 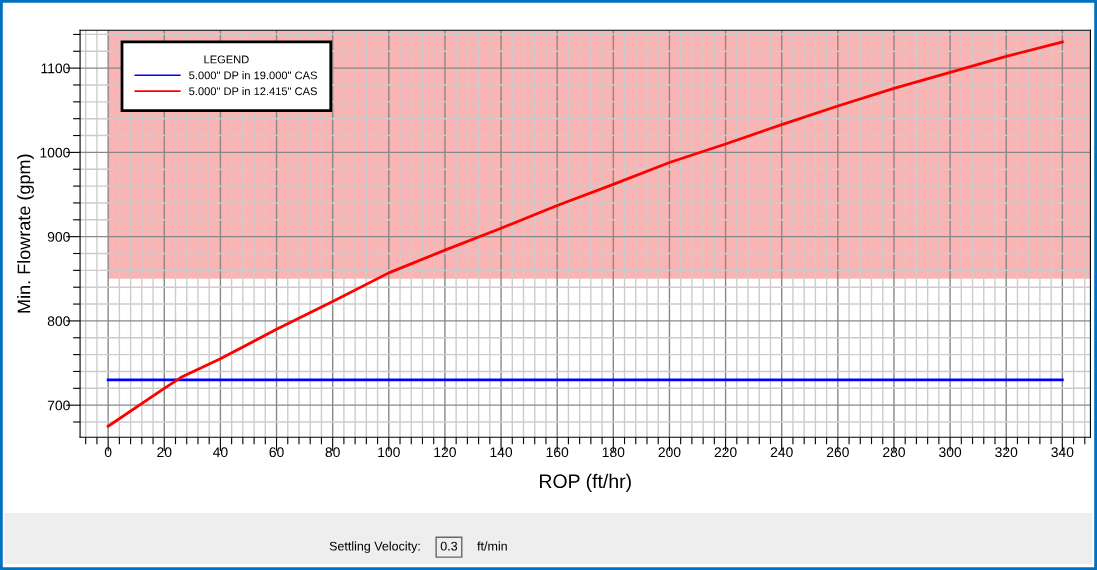 What do you see at coordinates (108, 452) in the screenshot?
I see `x-tick-label: 0` at bounding box center [108, 452].